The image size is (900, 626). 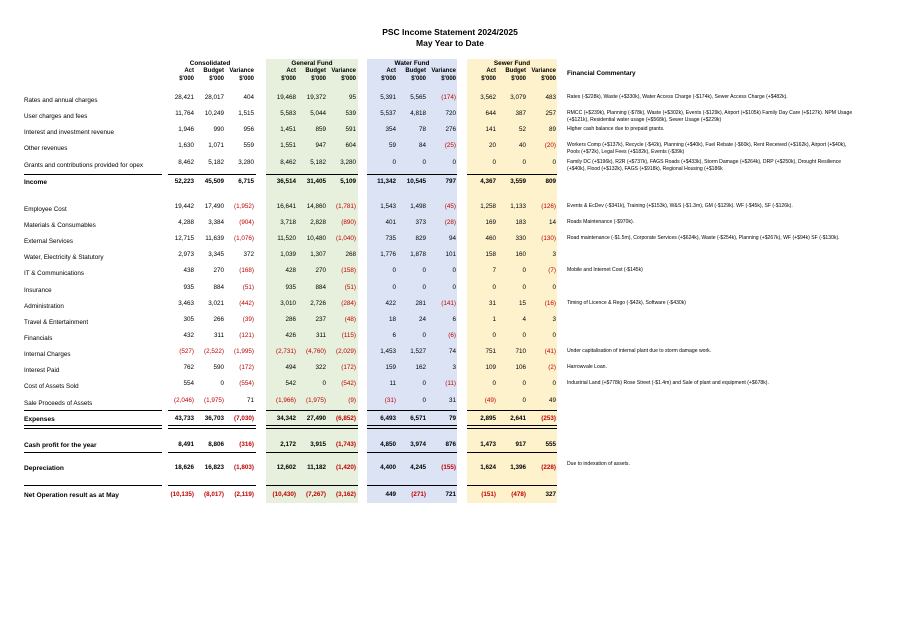 I want to click on table-cell: 460, so click(x=490, y=238).